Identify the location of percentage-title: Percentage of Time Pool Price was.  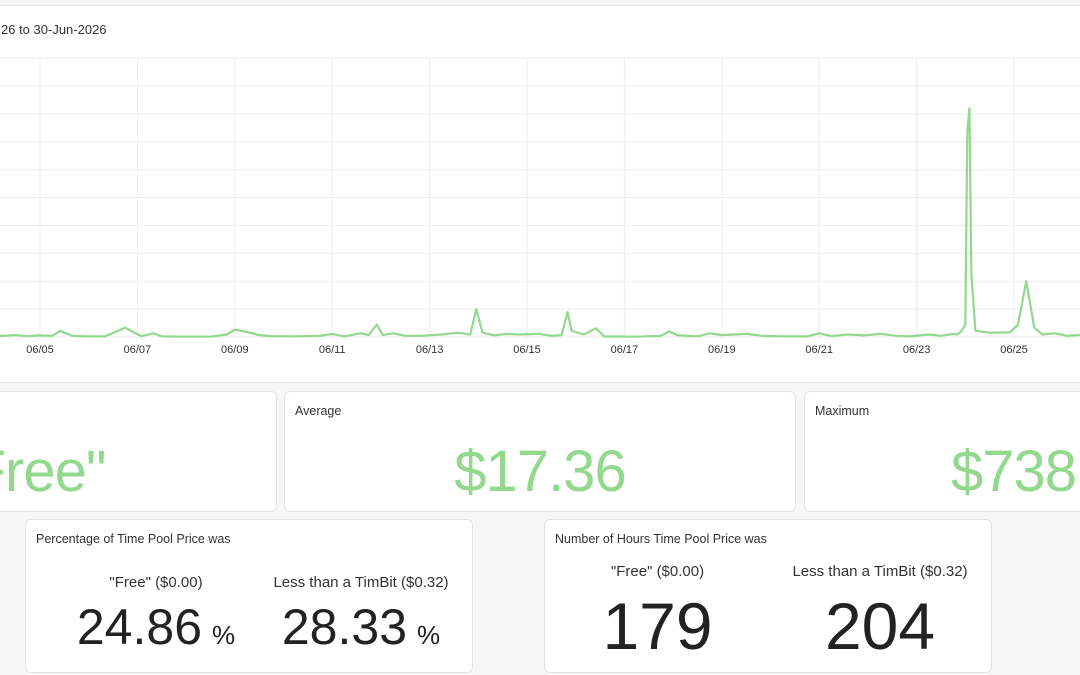
(133, 539).